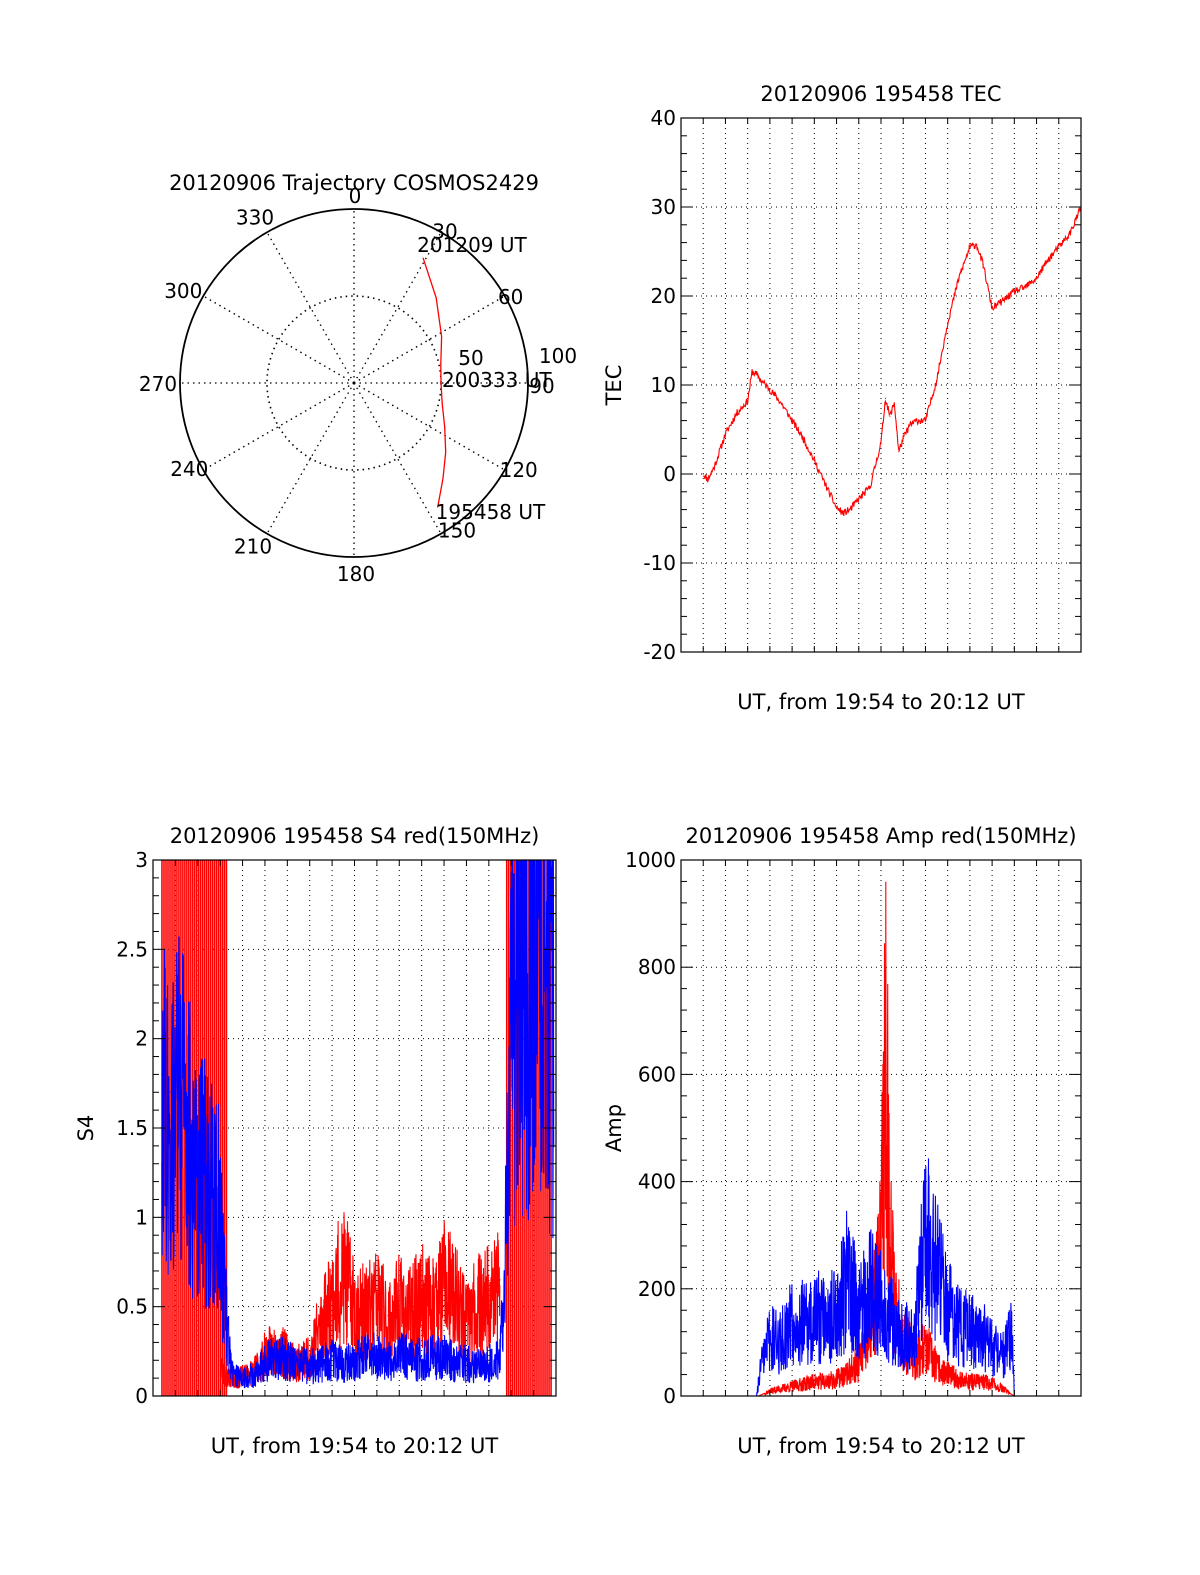  I want to click on y-tick-label: 10, so click(663, 385).